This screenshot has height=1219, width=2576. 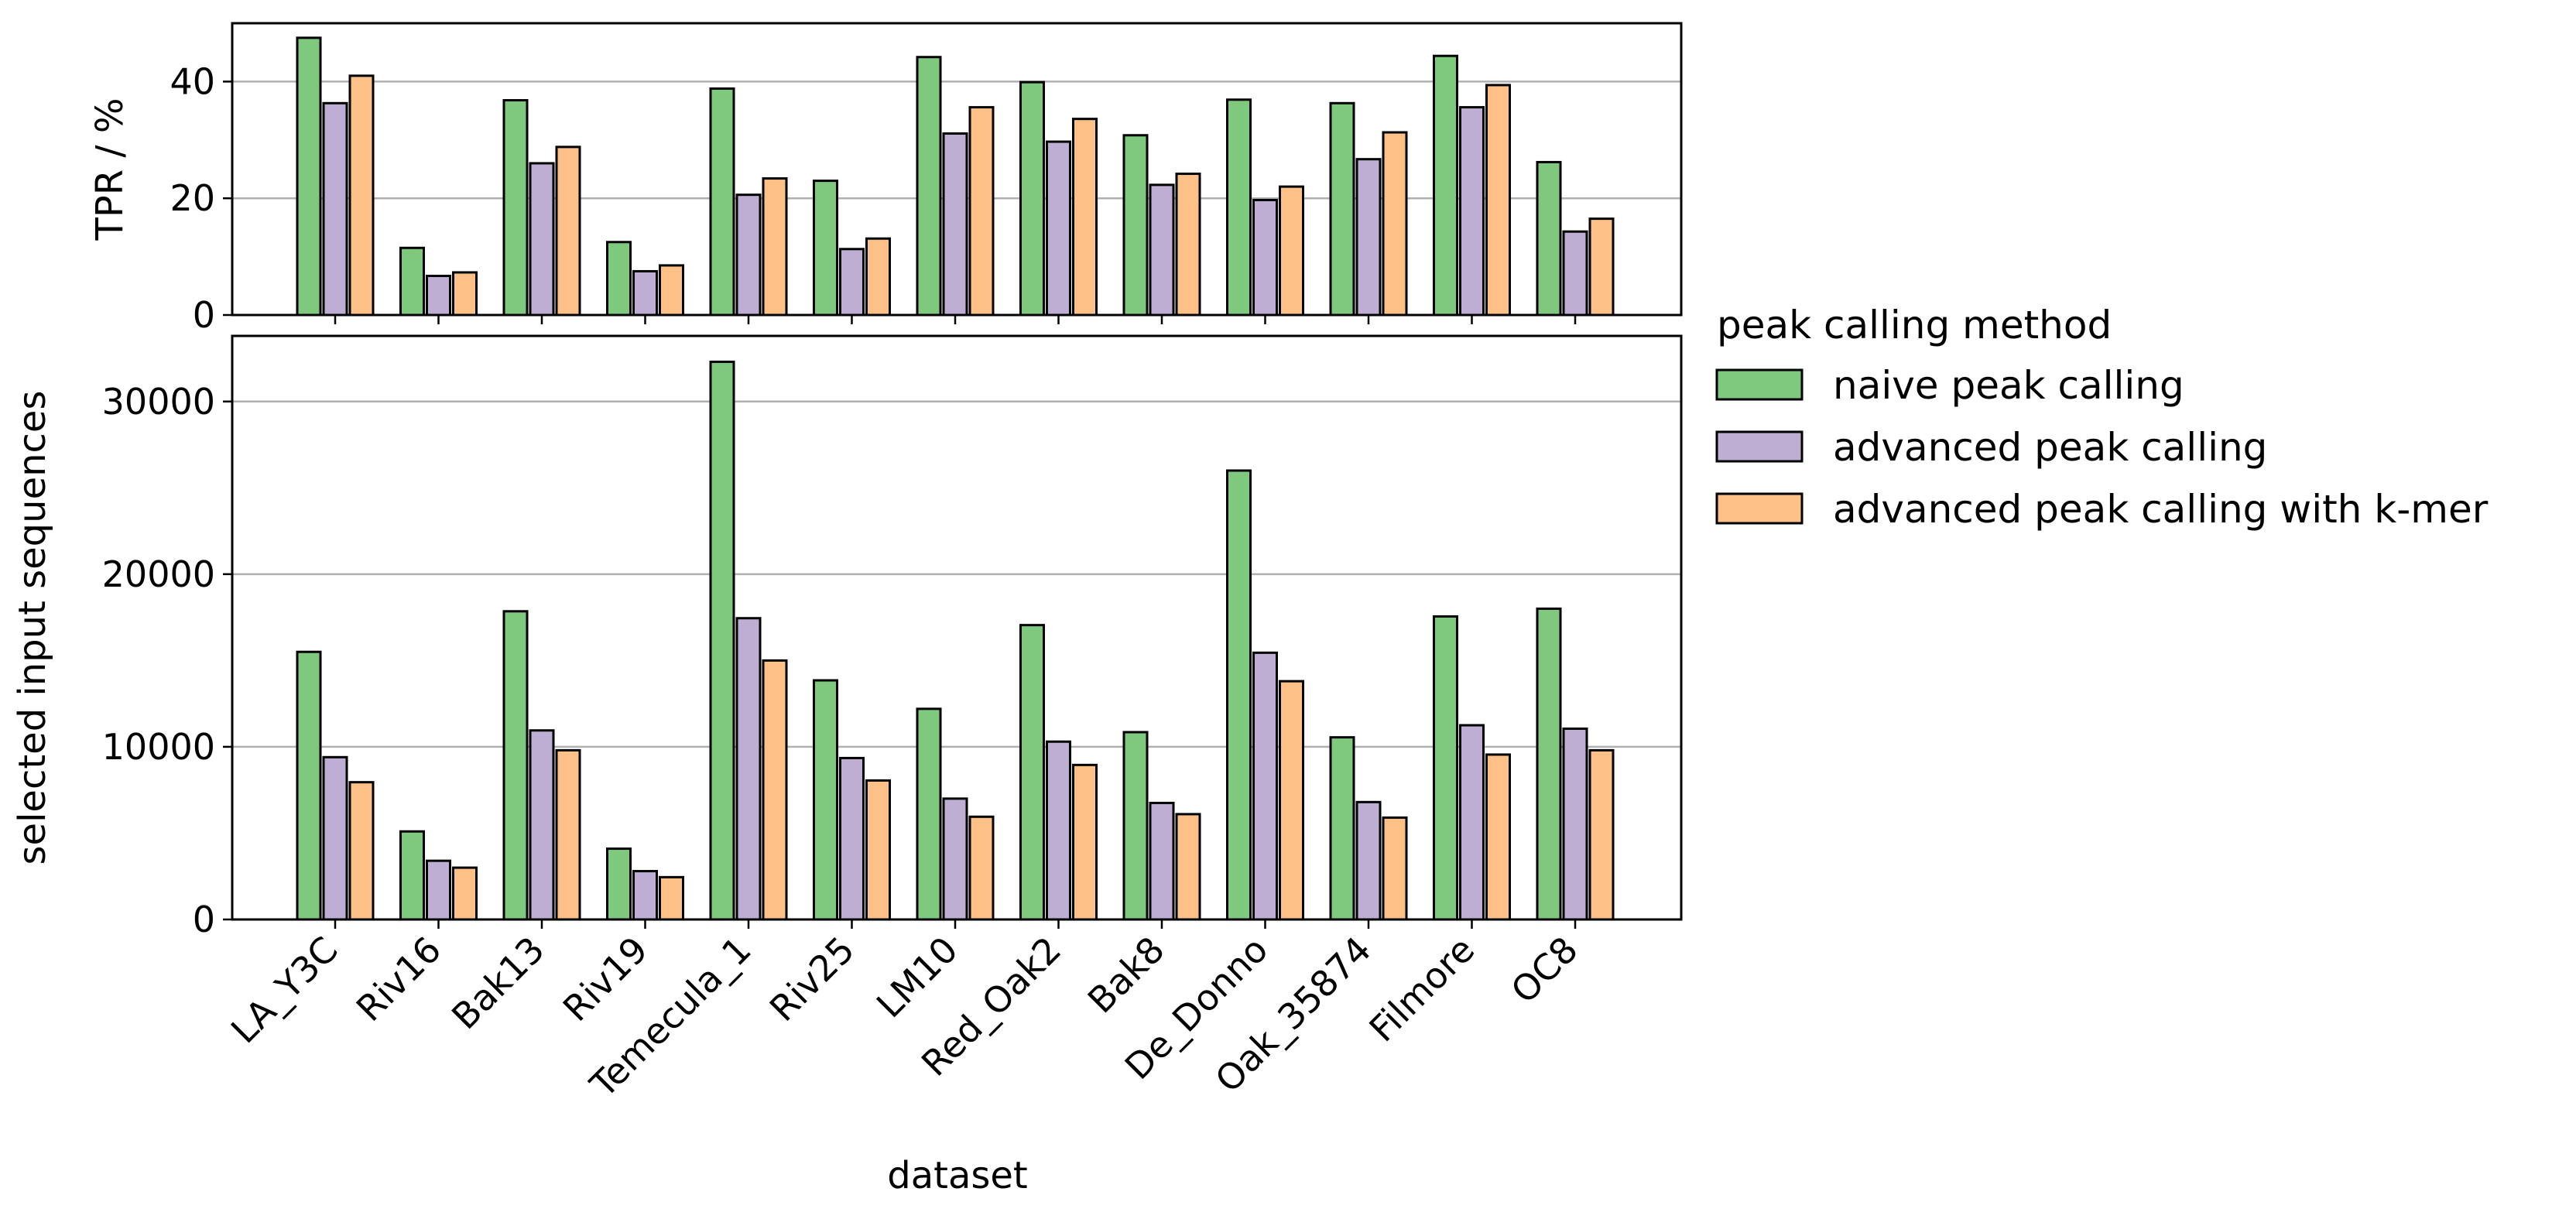 What do you see at coordinates (852, 282) in the screenshot?
I see `bar-tpr-riv25-advanced-peak-calling` at bounding box center [852, 282].